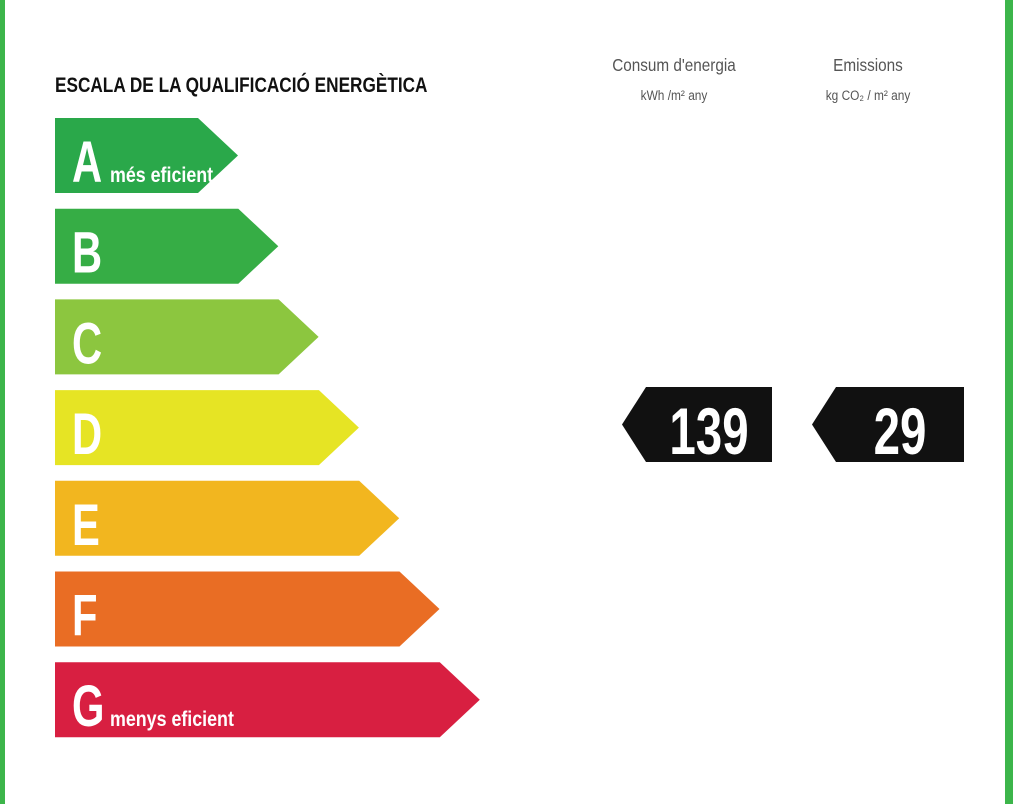 This screenshot has height=804, width=1013. Describe the element at coordinates (172, 720) in the screenshot. I see `rating-caption: menys eficient` at that location.